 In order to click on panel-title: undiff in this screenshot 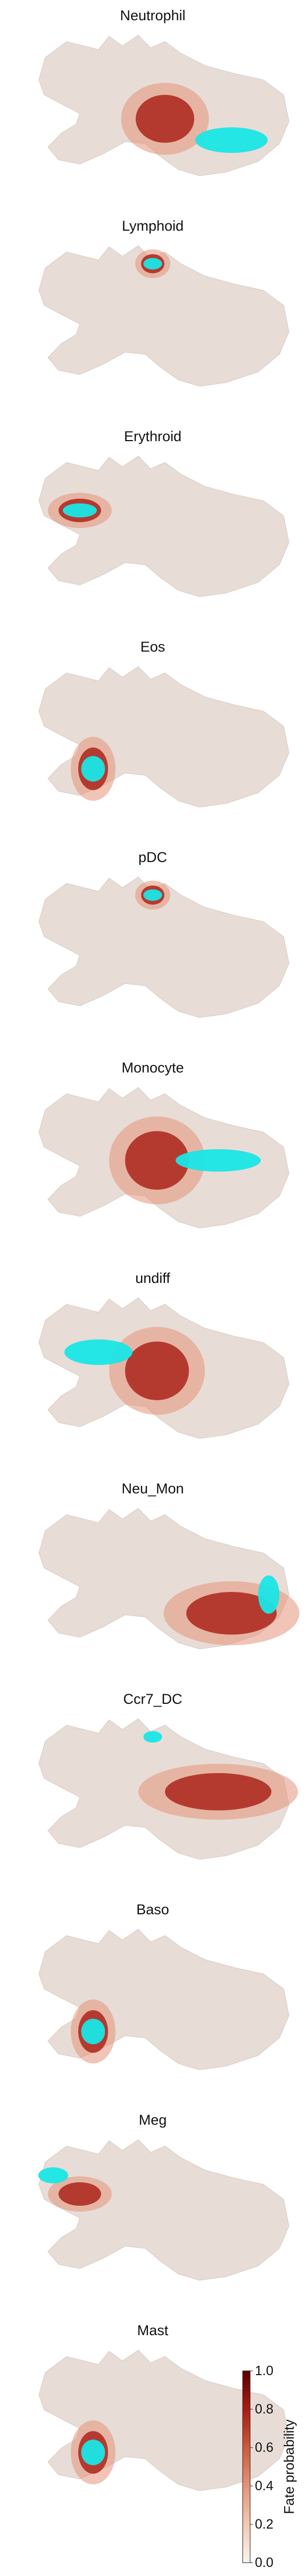, I will do `click(152, 1278)`.